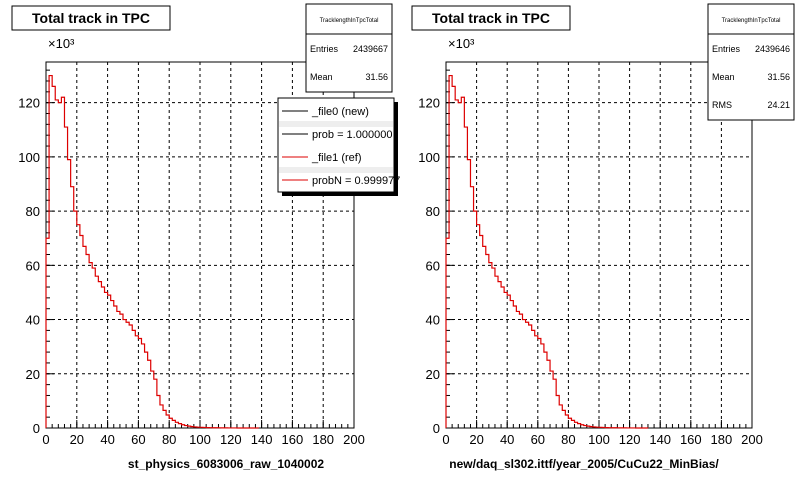 The image size is (800, 480). I want to click on legend-box, so click(336, 145).